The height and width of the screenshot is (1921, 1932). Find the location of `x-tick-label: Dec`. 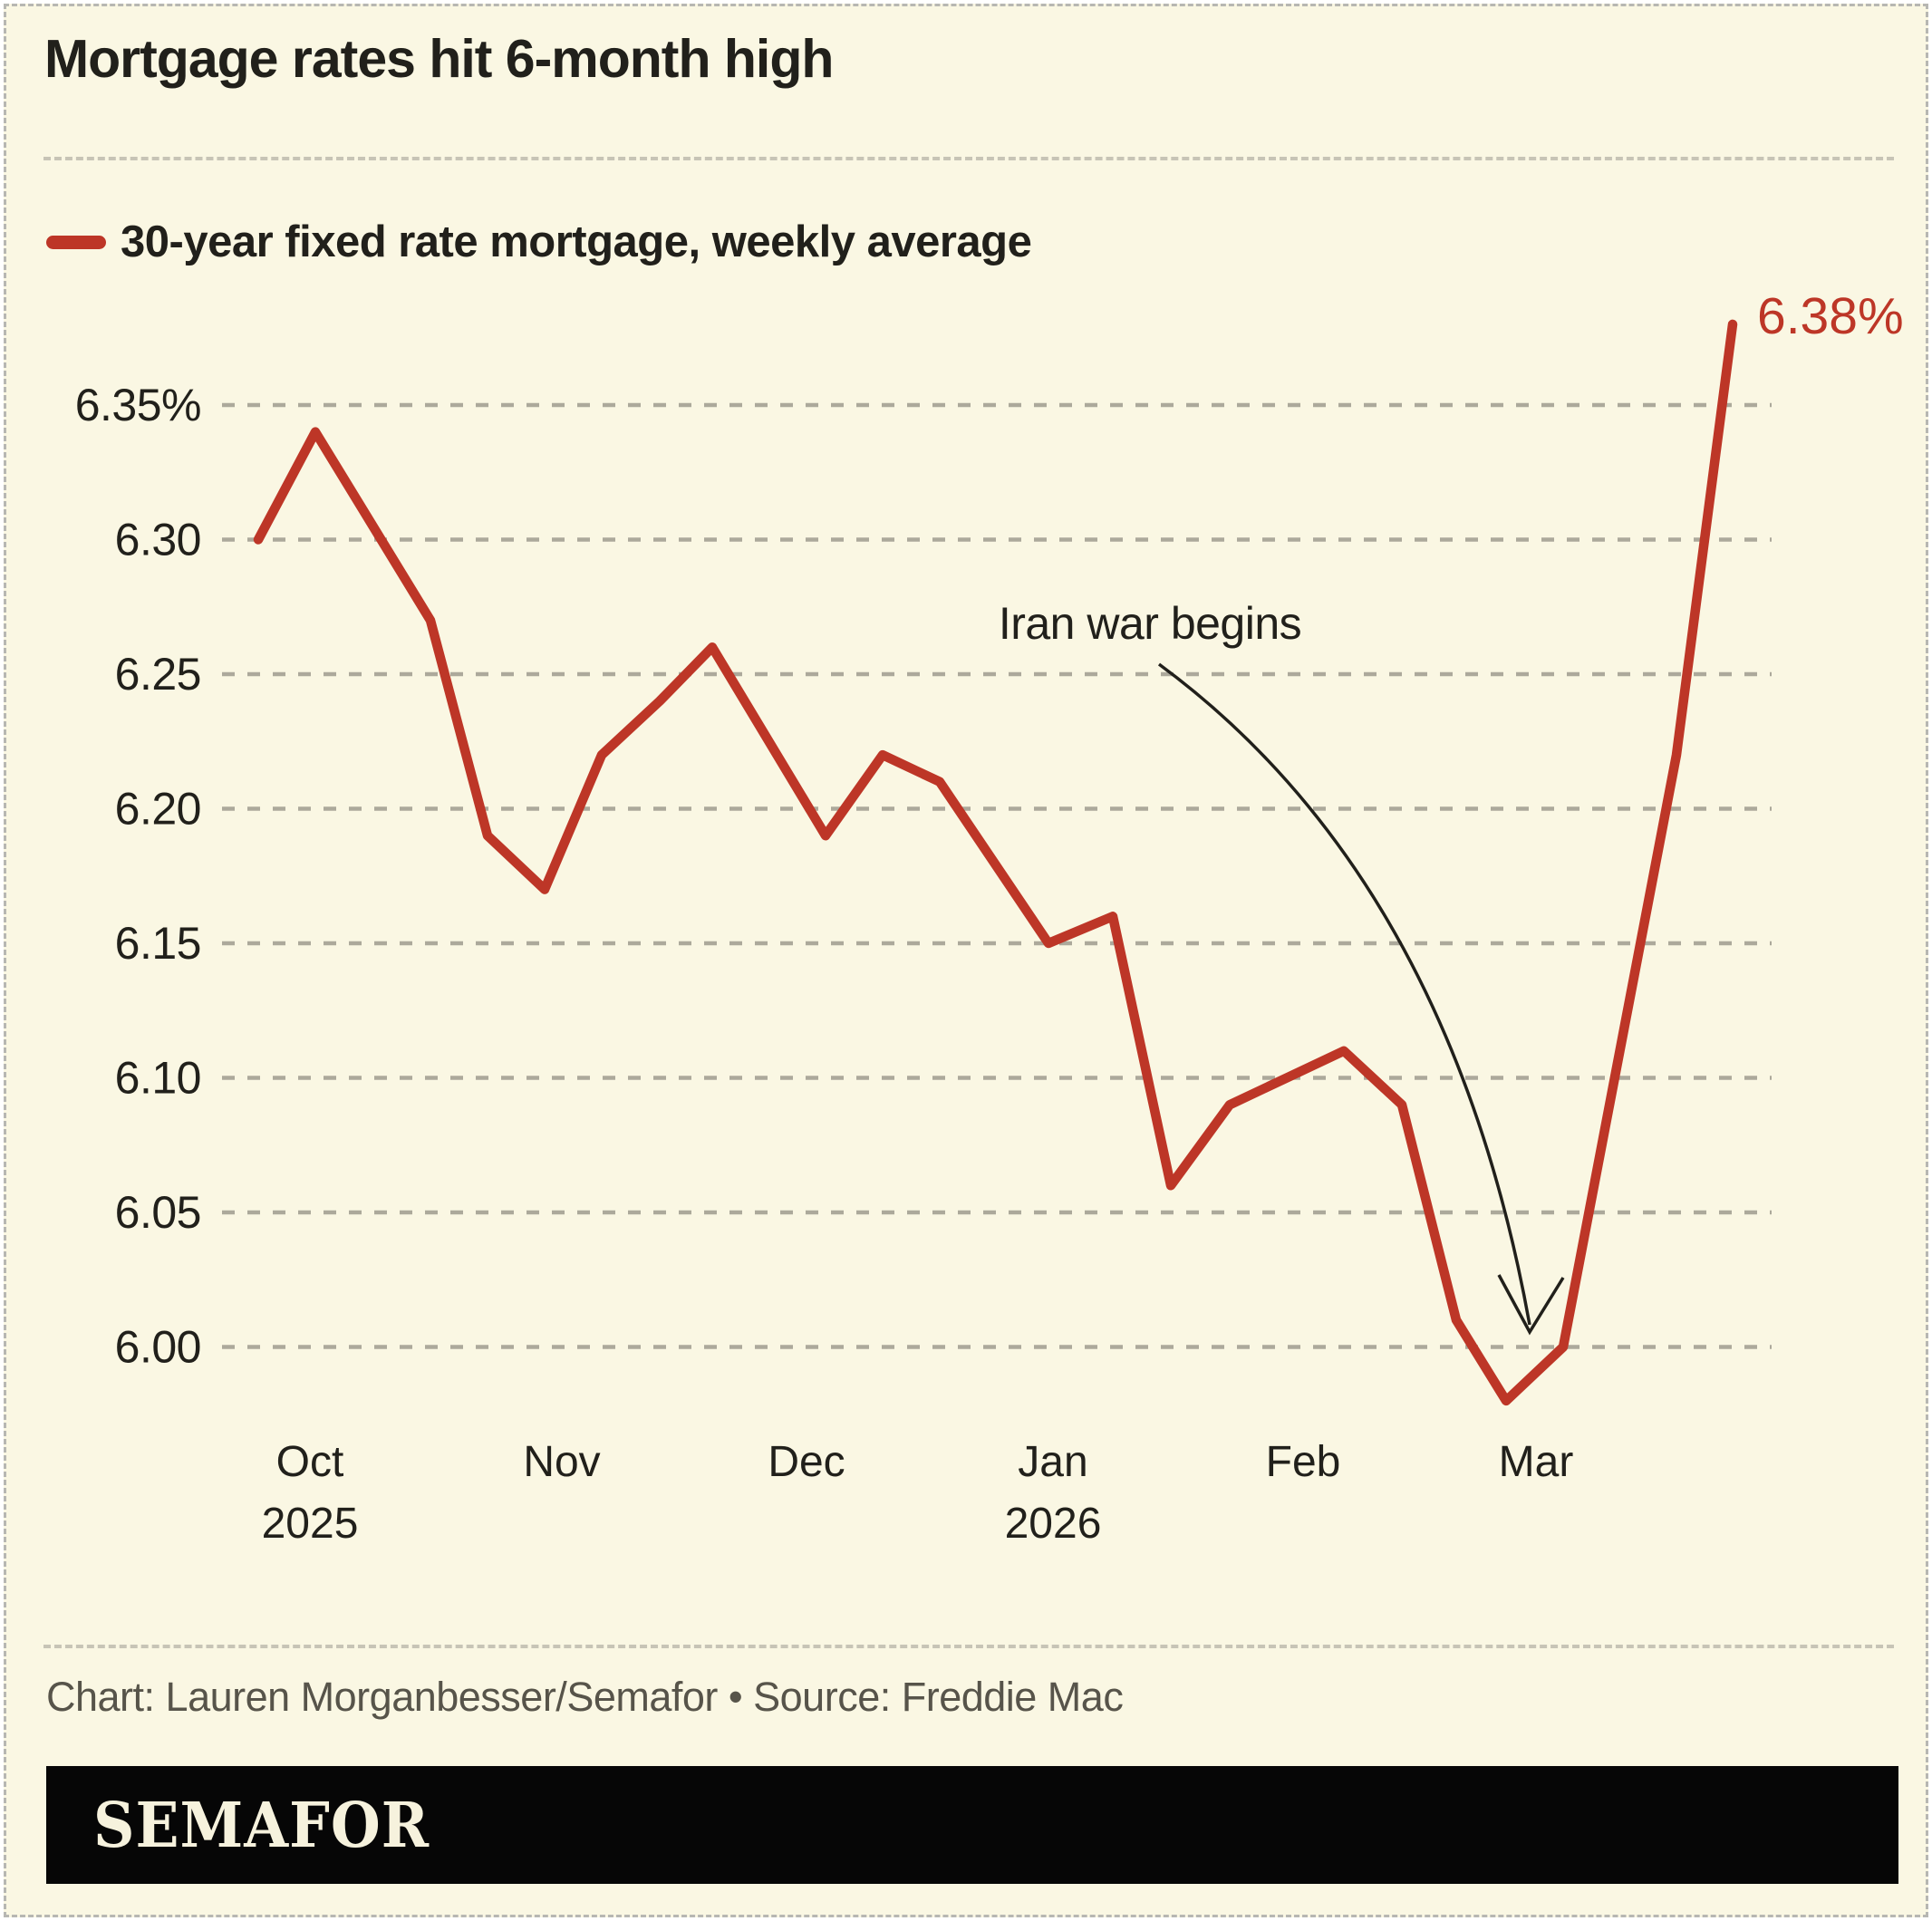

x-tick-label: Dec is located at coordinates (806, 1462).